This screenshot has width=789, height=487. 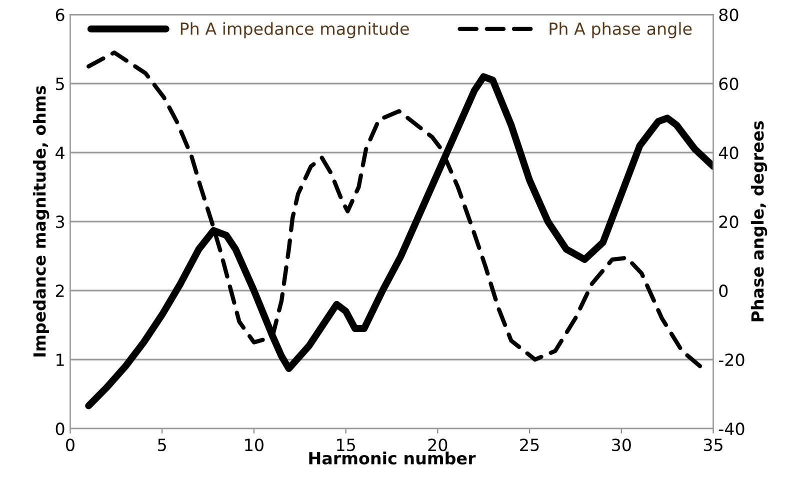 I want to click on x-tick-label: 10, so click(x=254, y=445).